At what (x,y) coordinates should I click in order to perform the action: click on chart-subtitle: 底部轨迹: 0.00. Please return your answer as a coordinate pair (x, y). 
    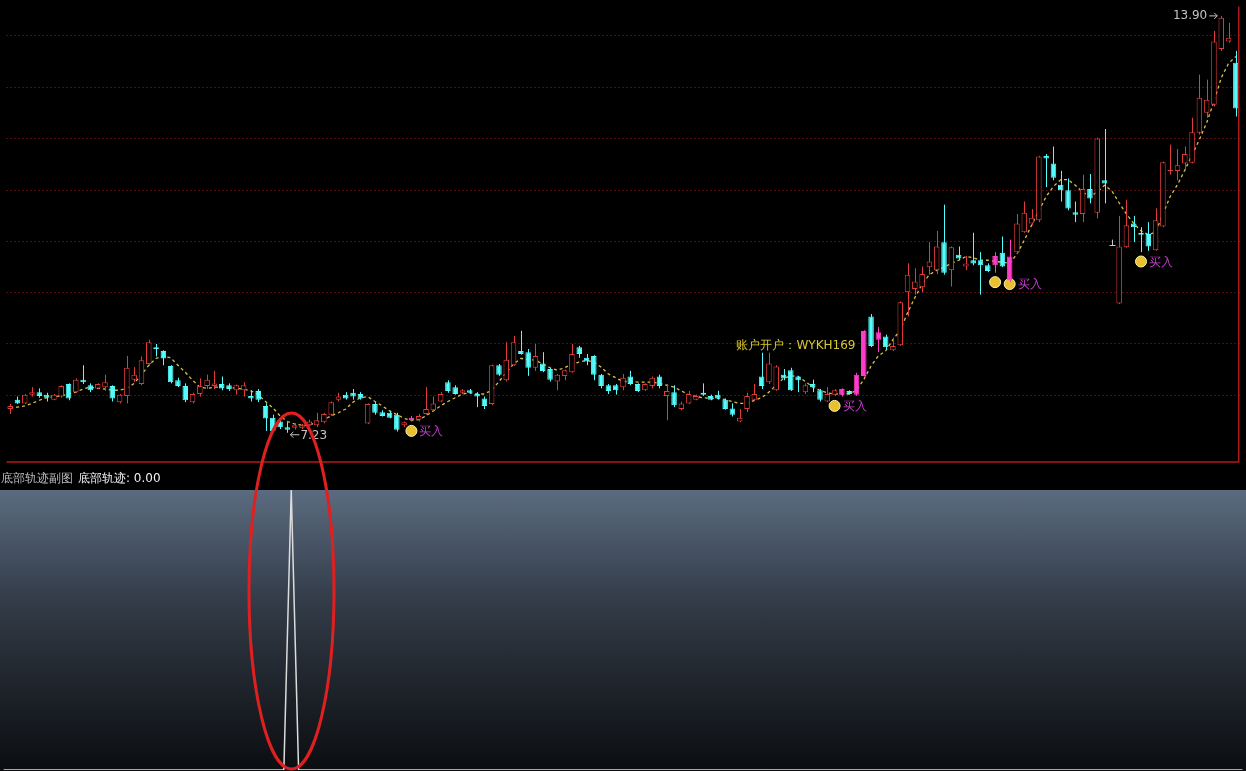
    Looking at the image, I should click on (119, 478).